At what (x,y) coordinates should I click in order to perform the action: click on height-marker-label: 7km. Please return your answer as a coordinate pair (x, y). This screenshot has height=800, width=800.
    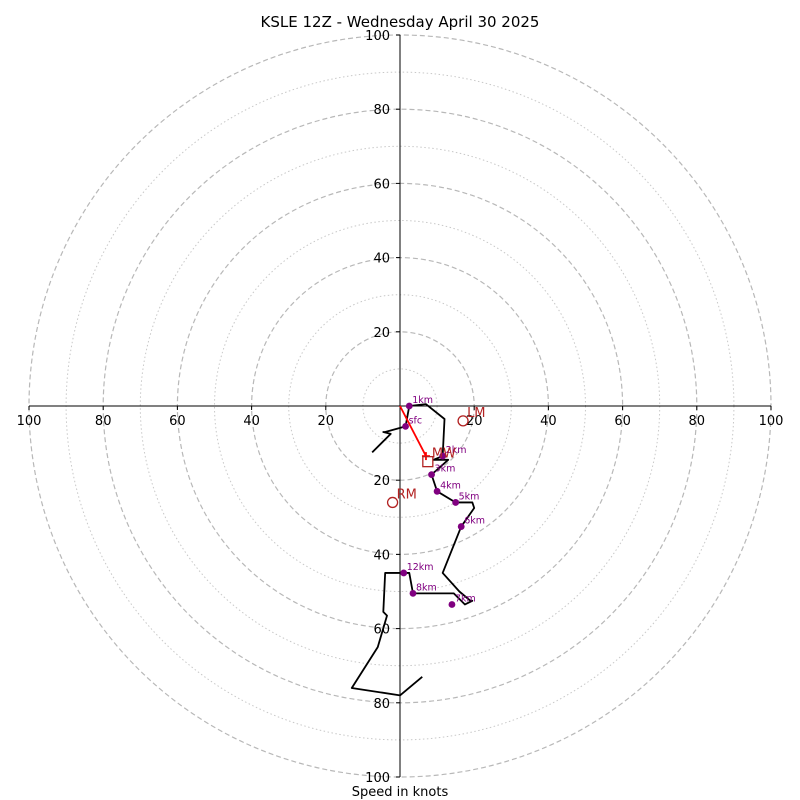
    Looking at the image, I should click on (465, 598).